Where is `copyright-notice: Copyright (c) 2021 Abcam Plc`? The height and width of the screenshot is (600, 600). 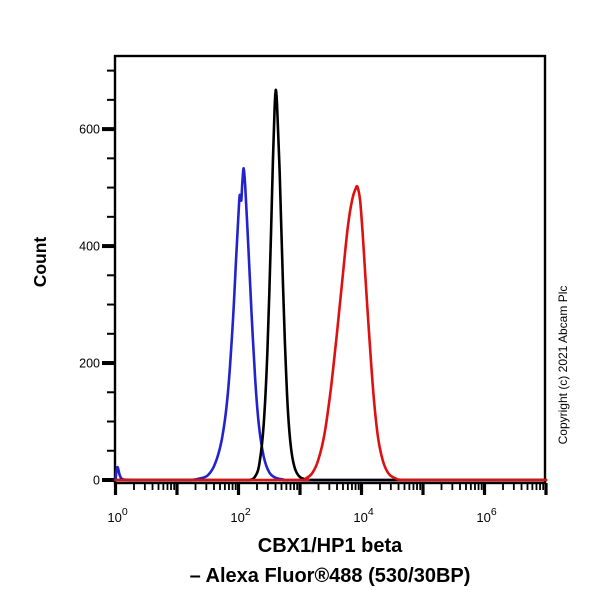
copyright-notice: Copyright (c) 2021 Abcam Plc is located at coordinates (563, 365).